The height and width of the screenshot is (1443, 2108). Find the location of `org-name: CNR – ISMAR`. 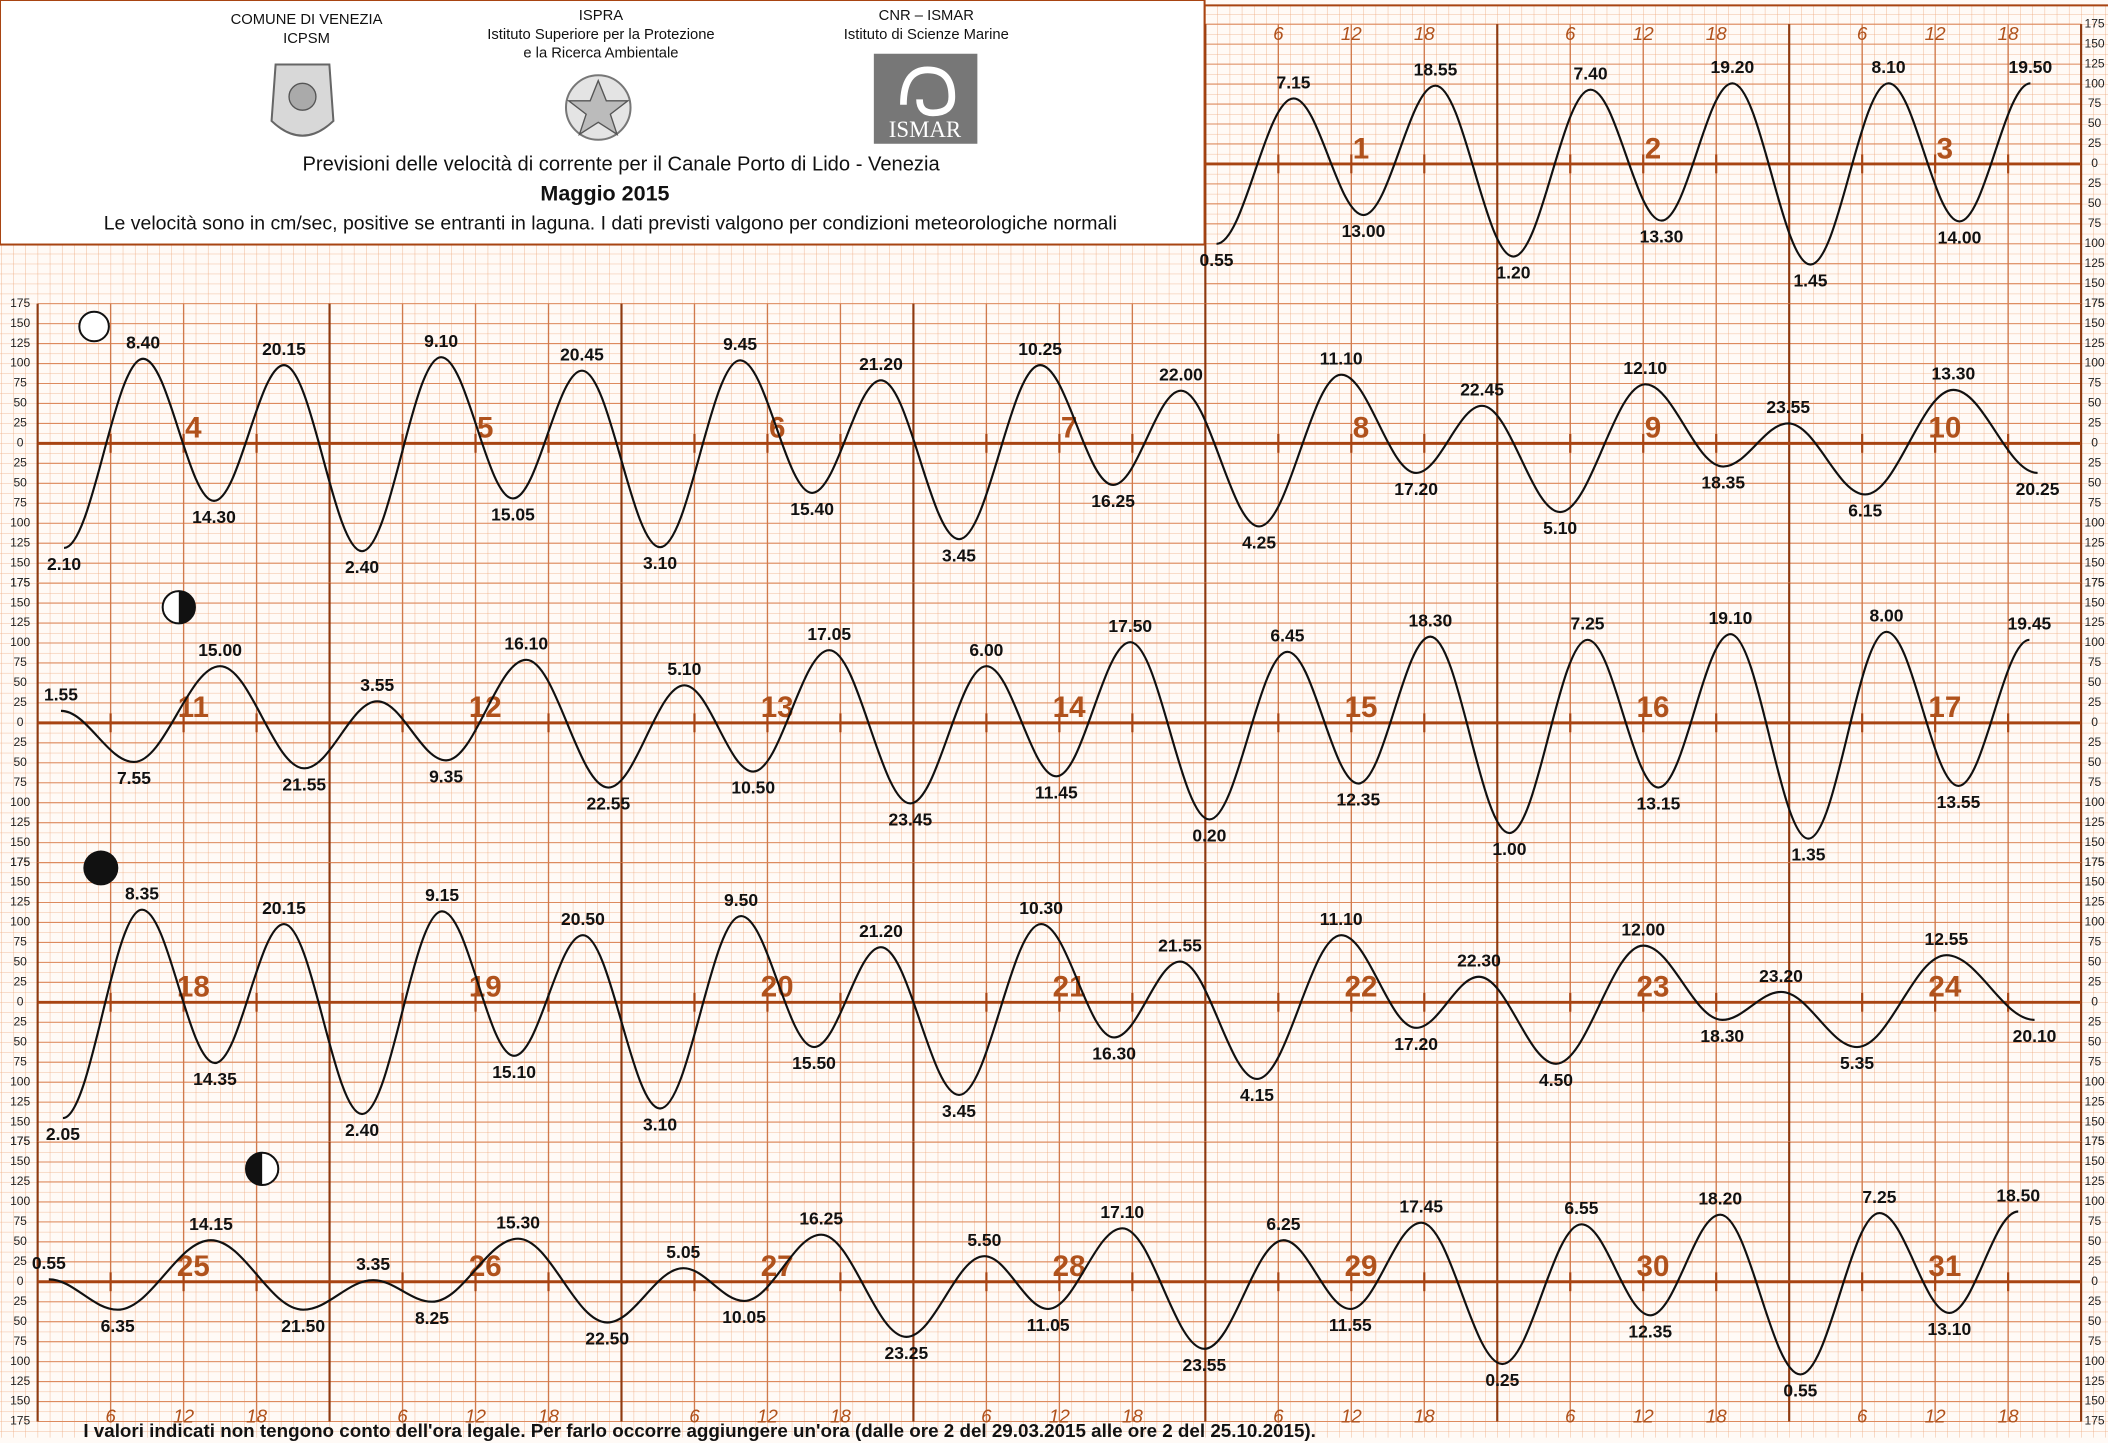

org-name: CNR – ISMAR is located at coordinates (926, 16).